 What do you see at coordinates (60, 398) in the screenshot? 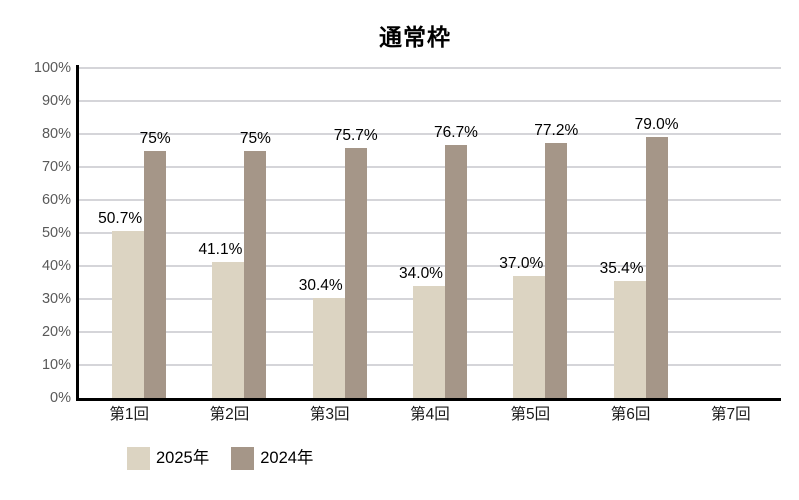
I see `y-axis-tick-label: 0%` at bounding box center [60, 398].